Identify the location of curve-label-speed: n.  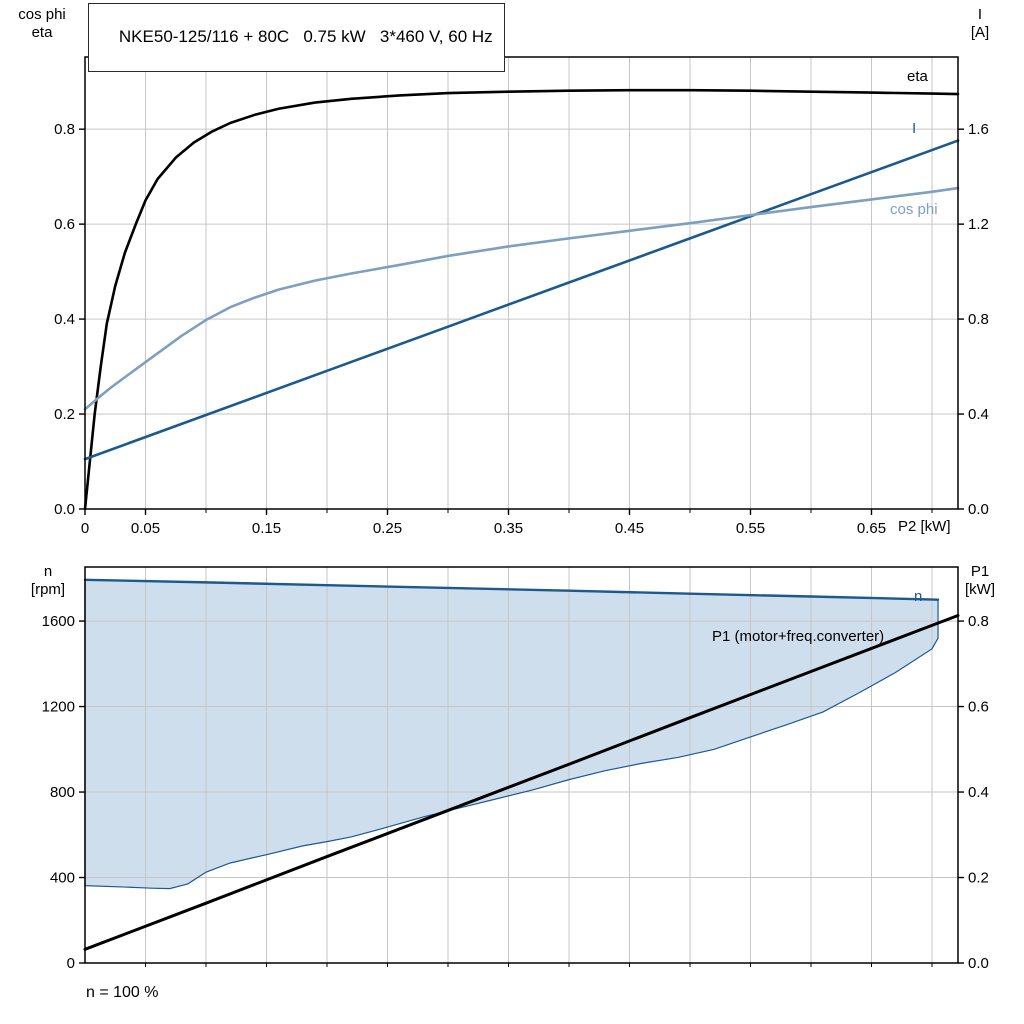
(918, 596).